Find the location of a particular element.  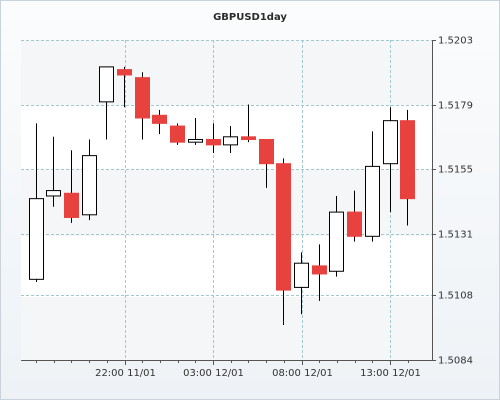

y-tick-label: 1.5155 is located at coordinates (455, 170).